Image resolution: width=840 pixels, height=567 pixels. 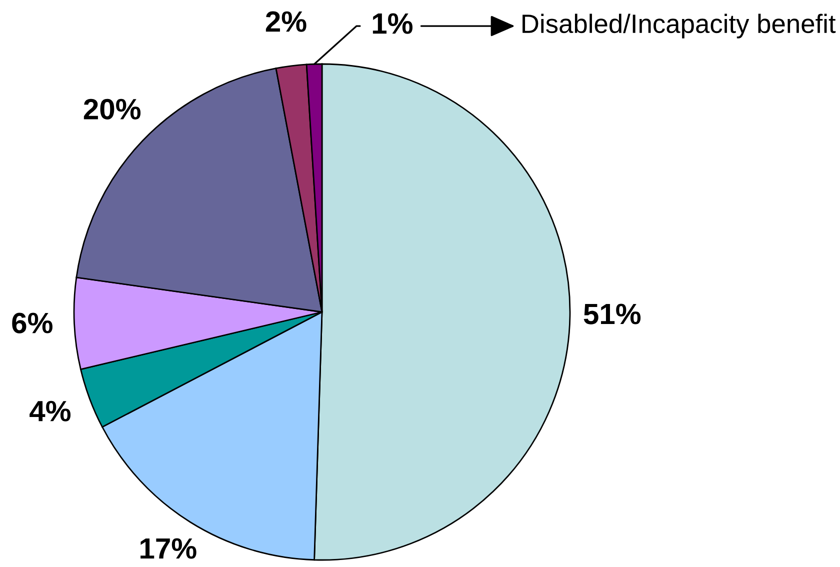 I want to click on data-label: 17%, so click(x=168, y=548).